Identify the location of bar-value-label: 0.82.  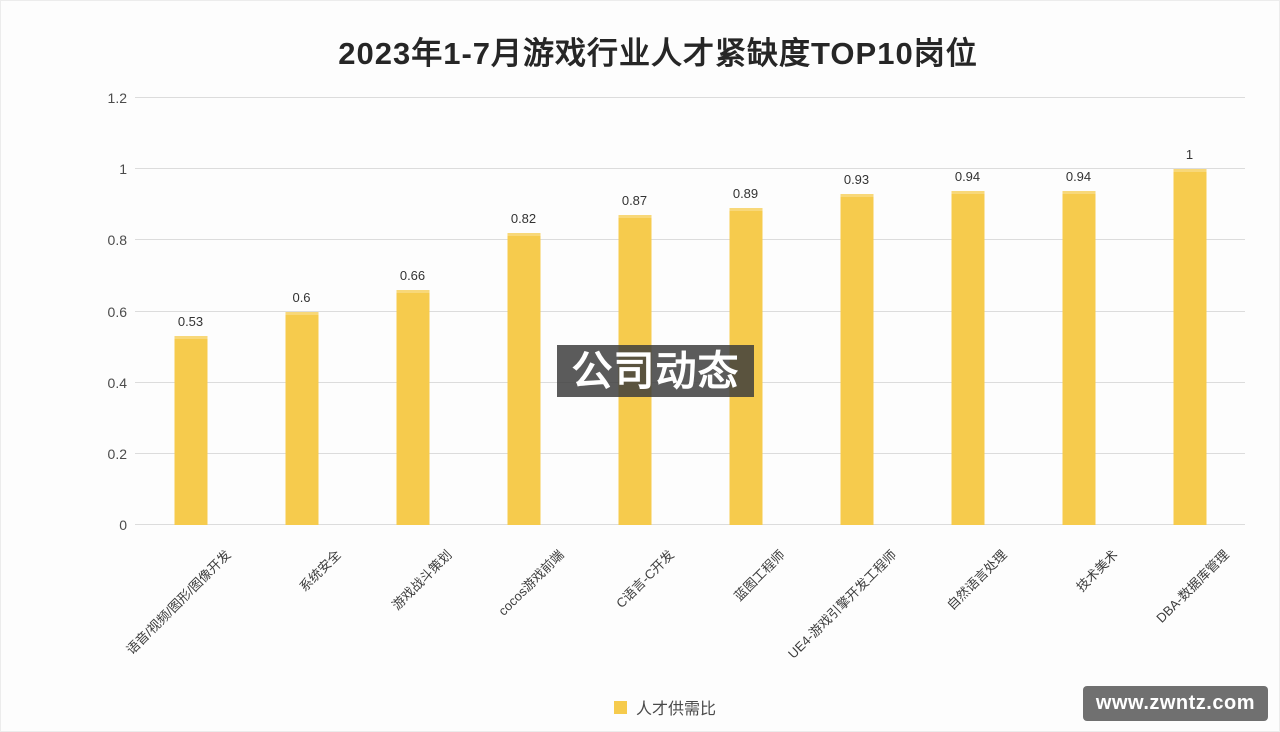
(523, 219).